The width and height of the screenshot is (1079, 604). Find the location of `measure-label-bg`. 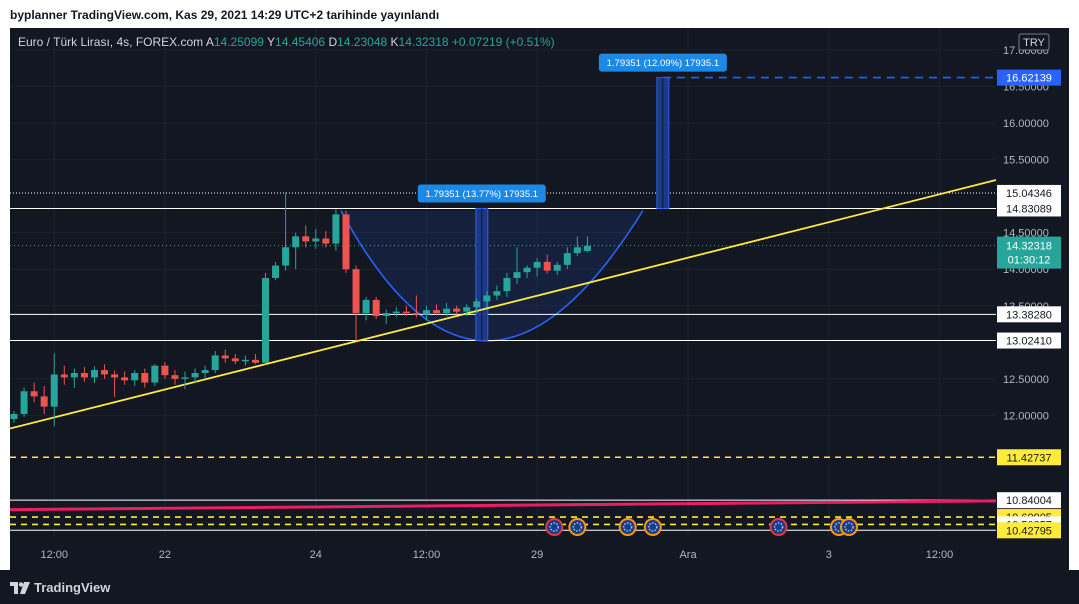

measure-label-bg is located at coordinates (481, 193).